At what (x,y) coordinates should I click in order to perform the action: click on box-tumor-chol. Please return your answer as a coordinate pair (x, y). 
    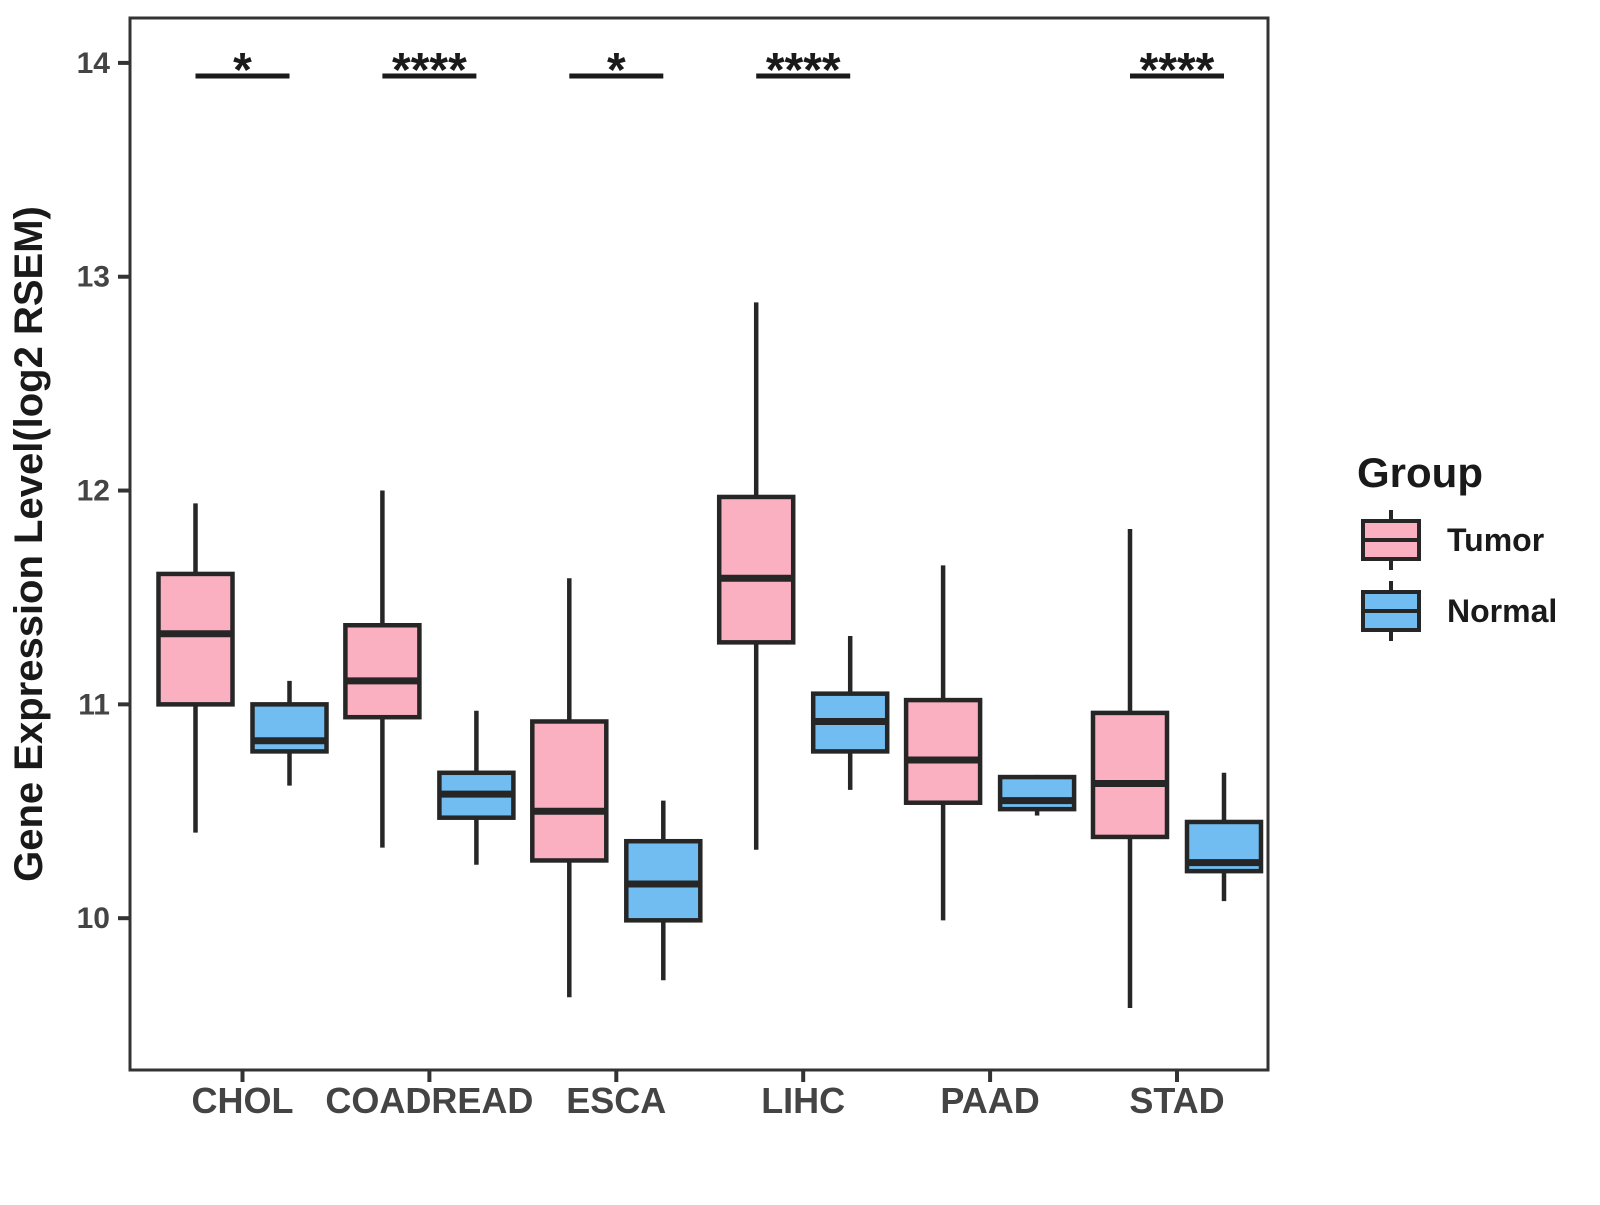
    Looking at the image, I should click on (195, 639).